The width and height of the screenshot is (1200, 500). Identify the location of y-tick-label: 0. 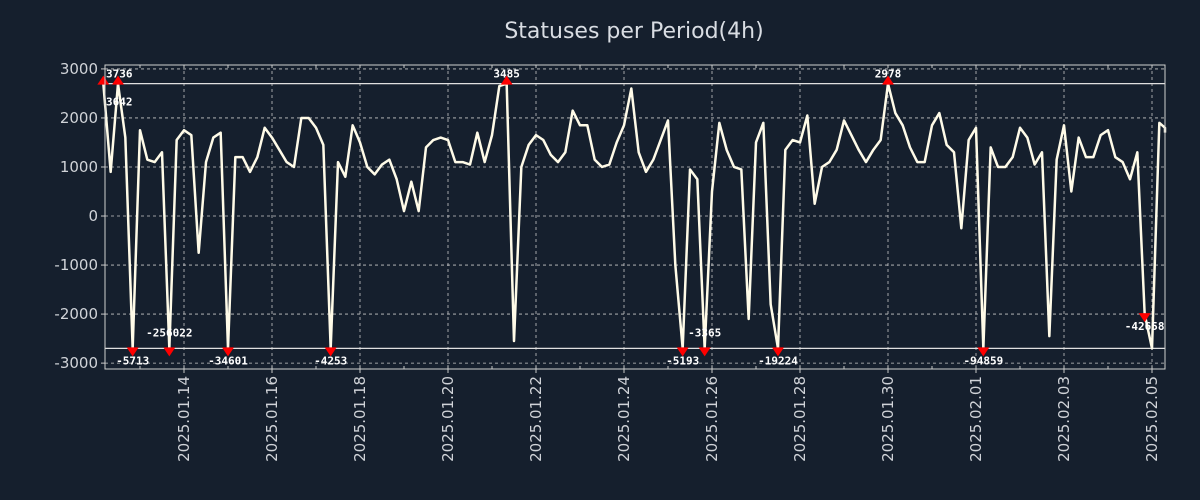
(93, 216).